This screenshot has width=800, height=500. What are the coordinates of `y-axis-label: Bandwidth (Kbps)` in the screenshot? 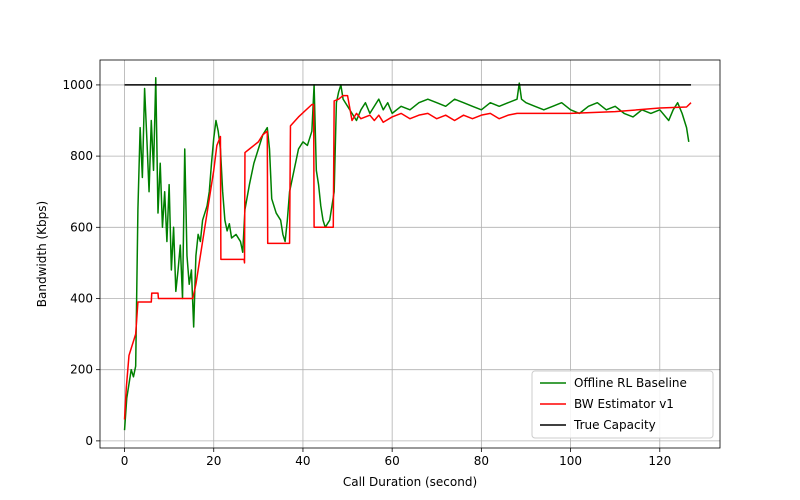 It's located at (42, 254).